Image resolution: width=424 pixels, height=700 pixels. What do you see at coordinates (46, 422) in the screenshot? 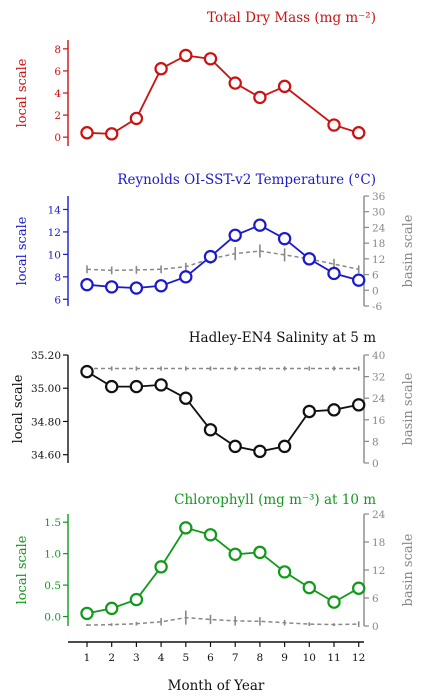
I see `left-tick-label: 34.80` at bounding box center [46, 422].